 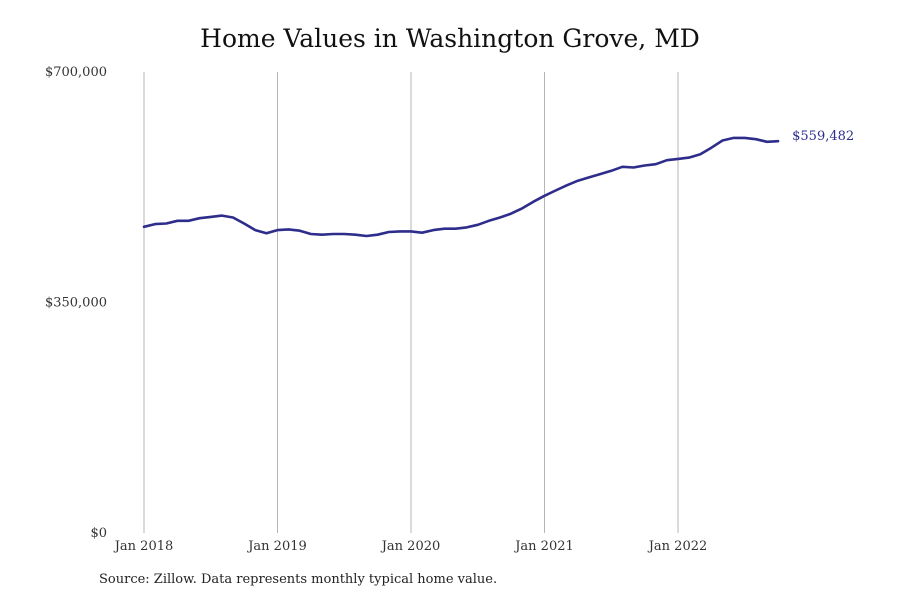 I want to click on x-tick-label: Jan 2019, so click(x=276, y=546).